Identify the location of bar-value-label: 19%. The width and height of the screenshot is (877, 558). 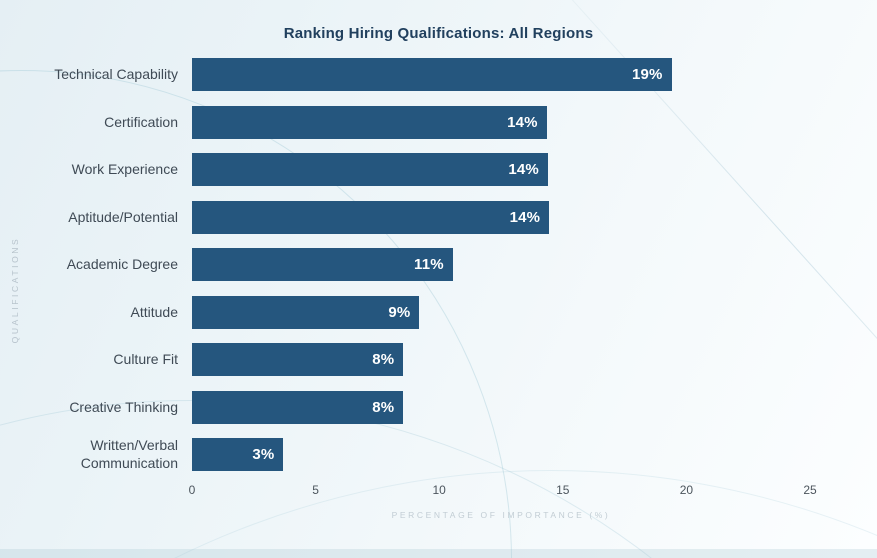
(647, 75).